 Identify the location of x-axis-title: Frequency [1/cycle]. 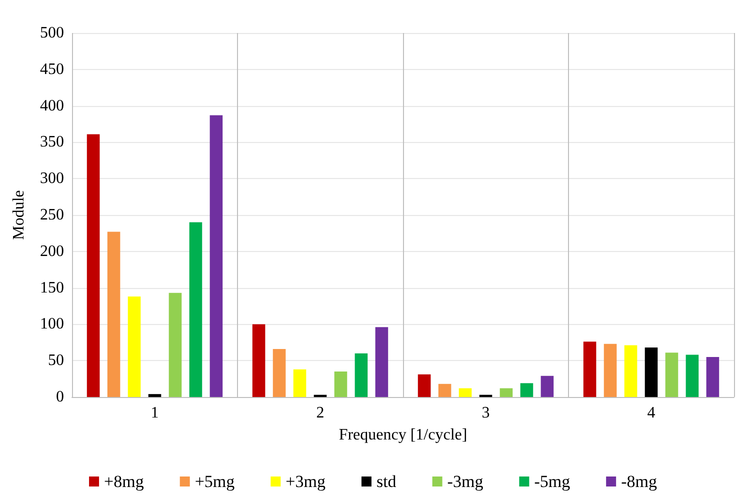
(403, 435).